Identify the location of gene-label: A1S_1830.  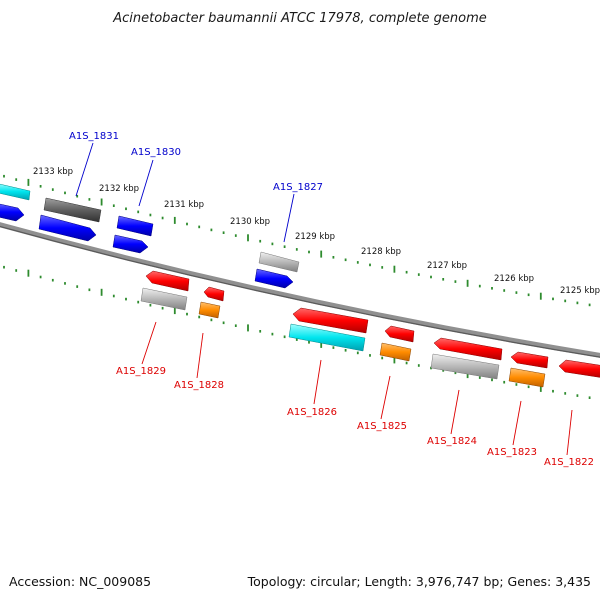
(156, 152).